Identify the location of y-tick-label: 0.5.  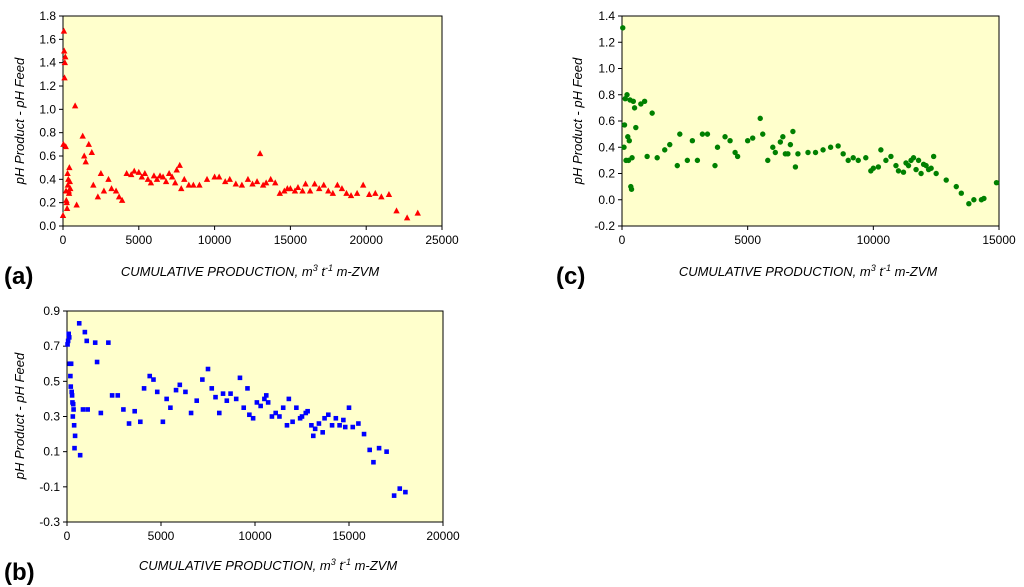
(51, 381).